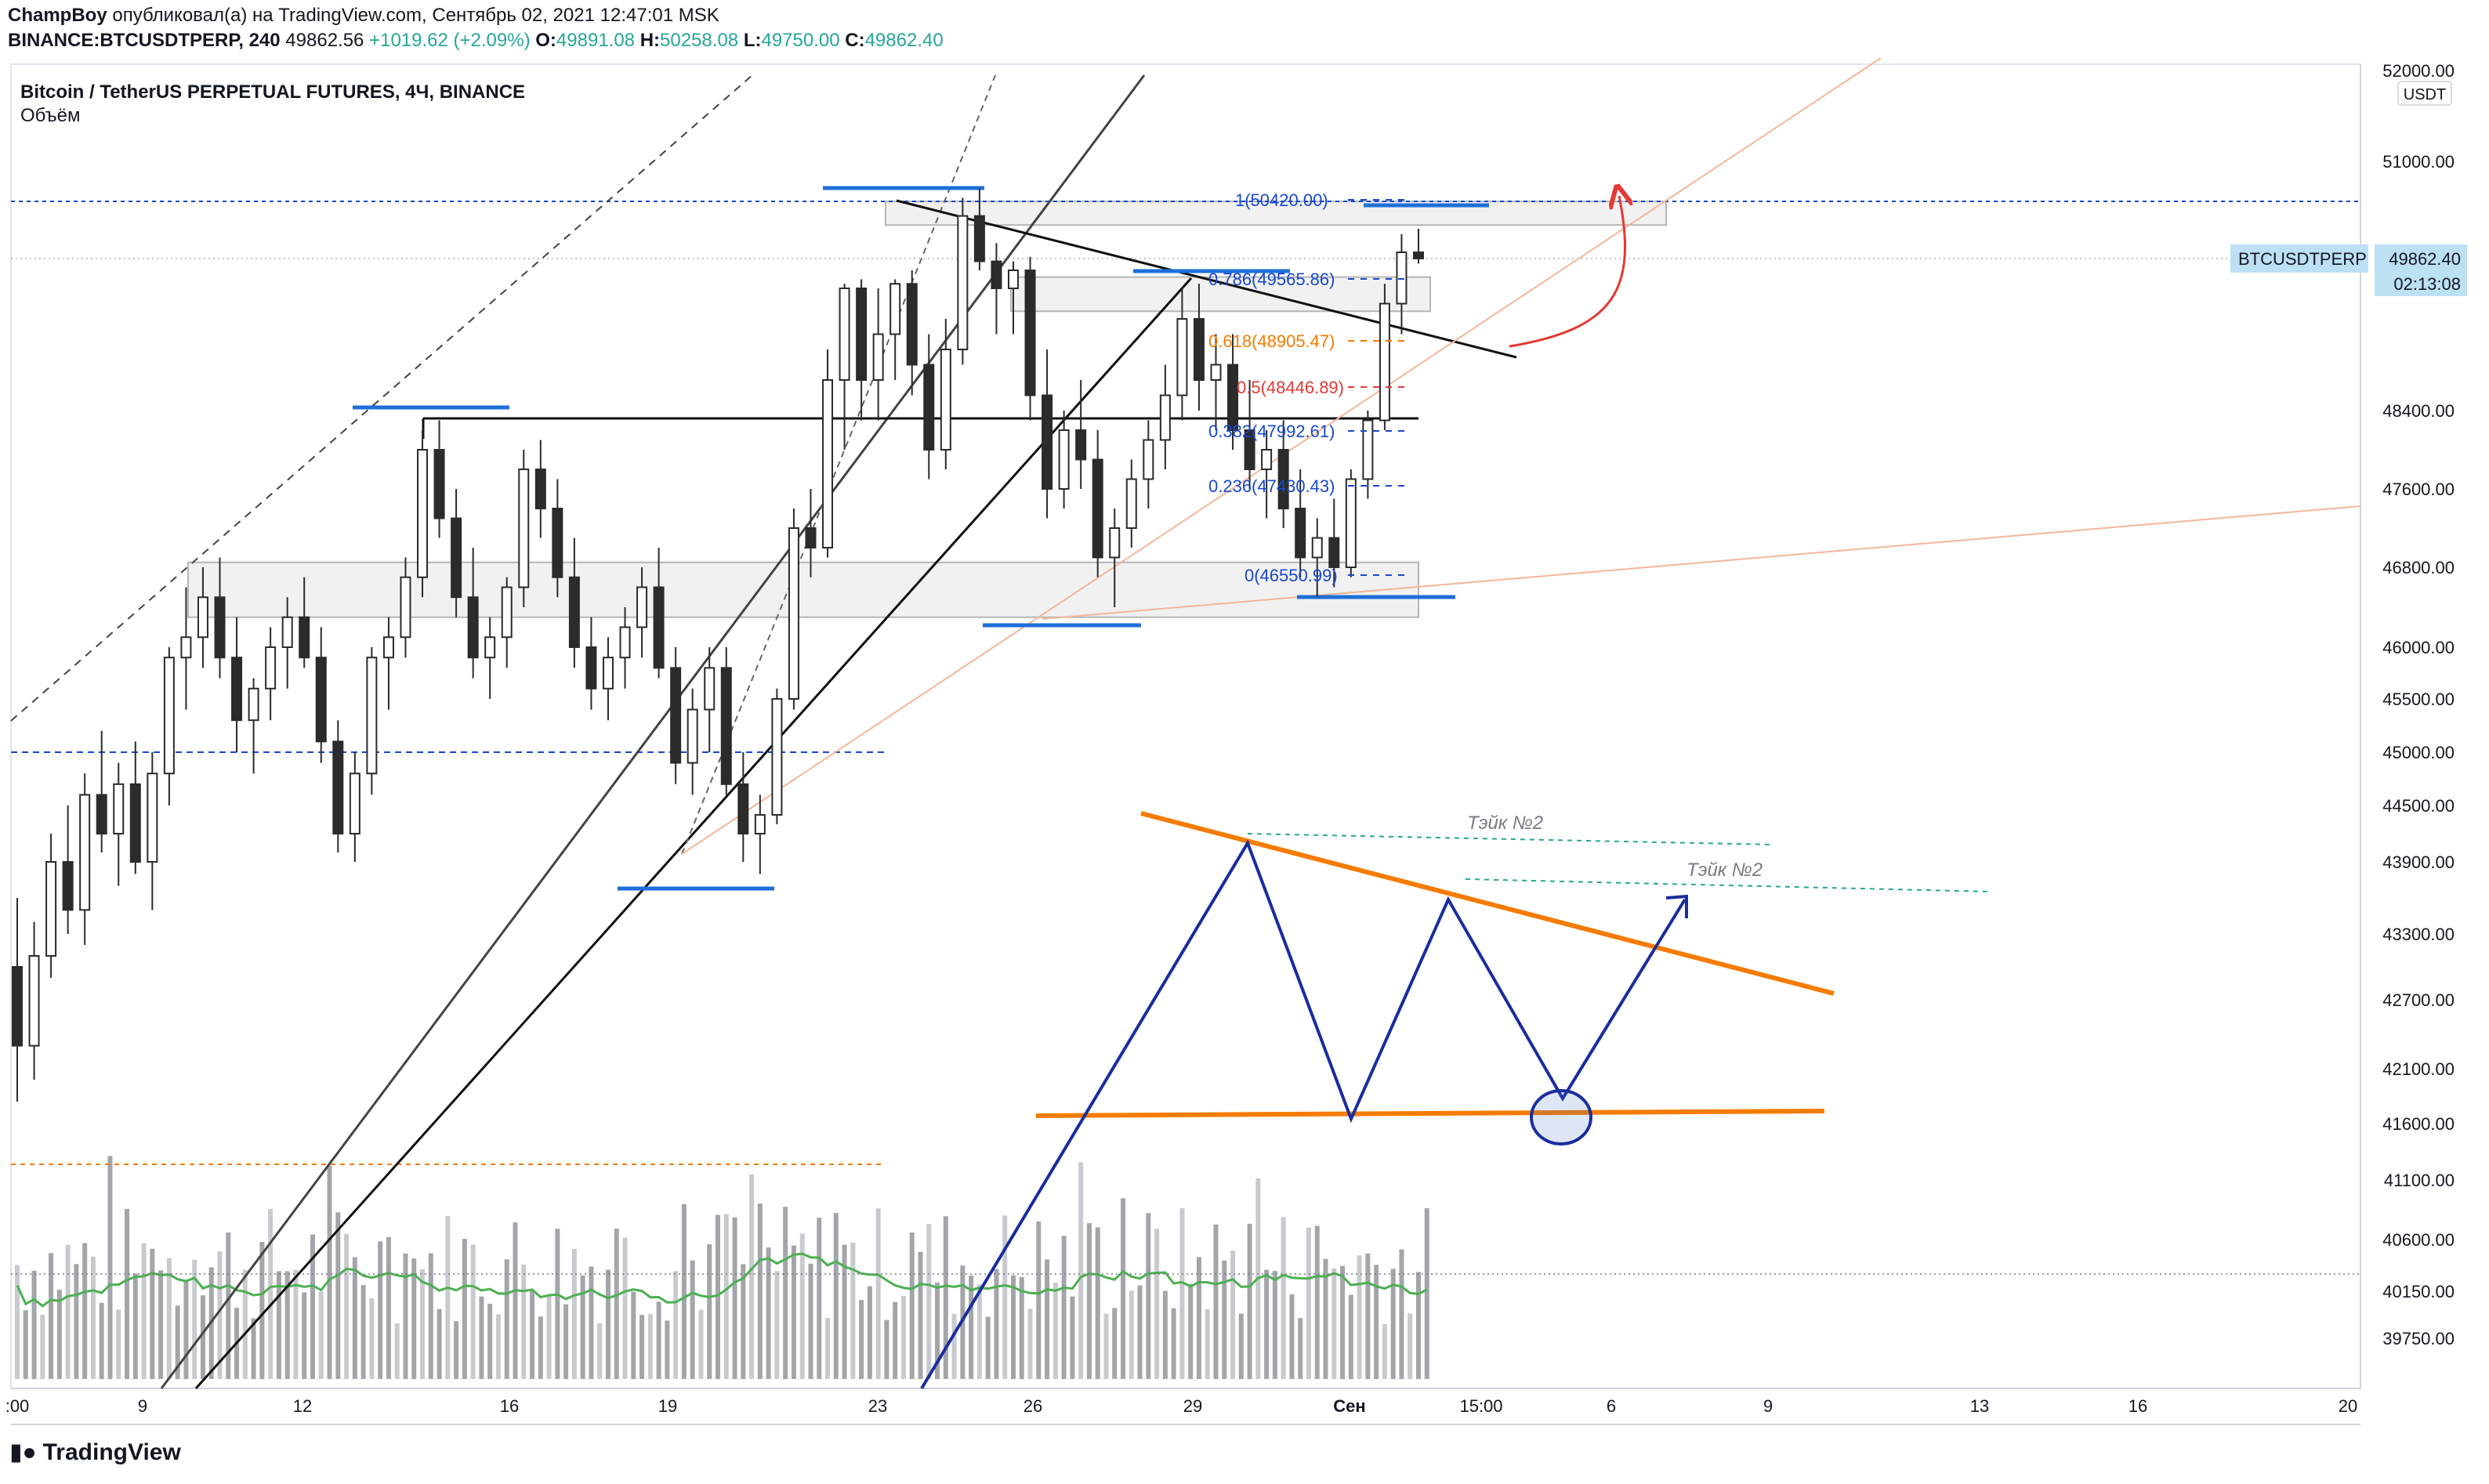 The width and height of the screenshot is (2489, 1484). Describe the element at coordinates (2418, 71) in the screenshot. I see `price-tick-label: 52000.00` at that location.